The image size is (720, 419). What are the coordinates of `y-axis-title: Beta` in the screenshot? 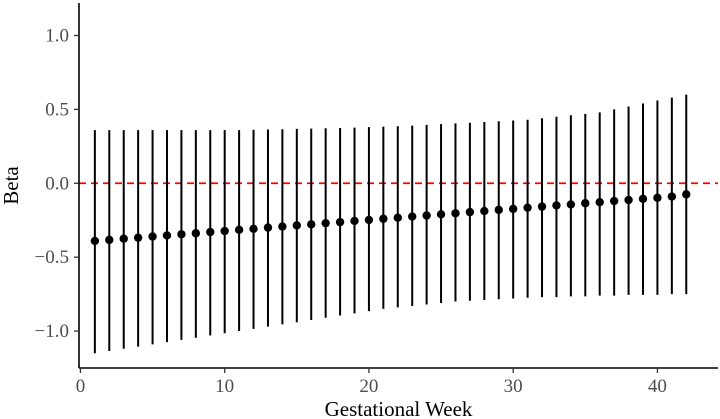 It's located at (11, 185).